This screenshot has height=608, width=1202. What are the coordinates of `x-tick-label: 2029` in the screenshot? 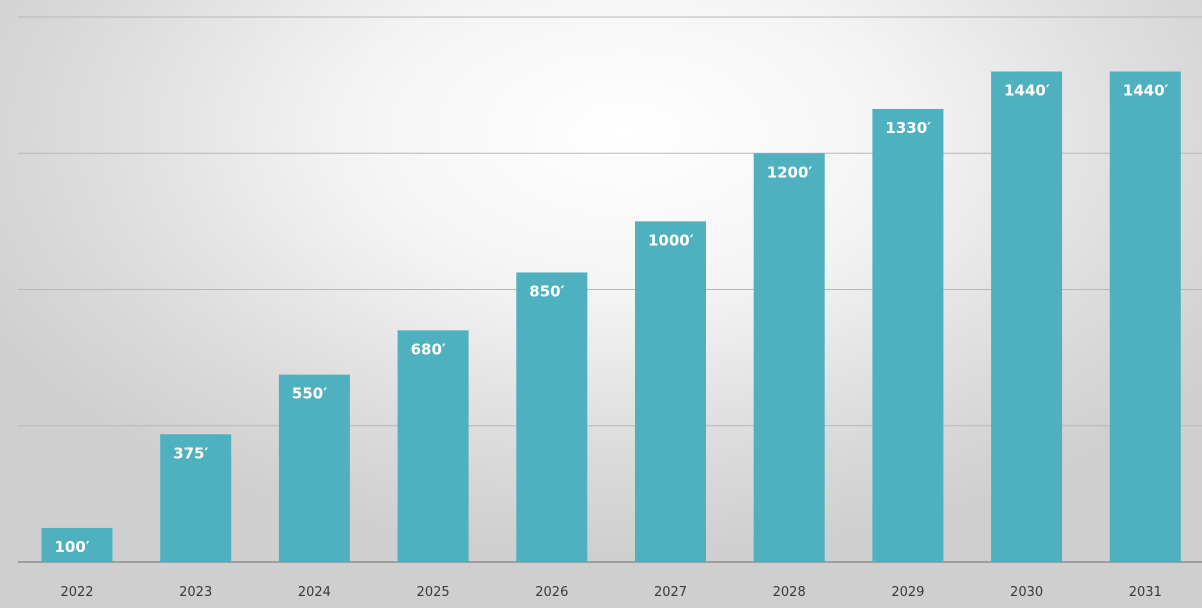 It's located at (907, 592).